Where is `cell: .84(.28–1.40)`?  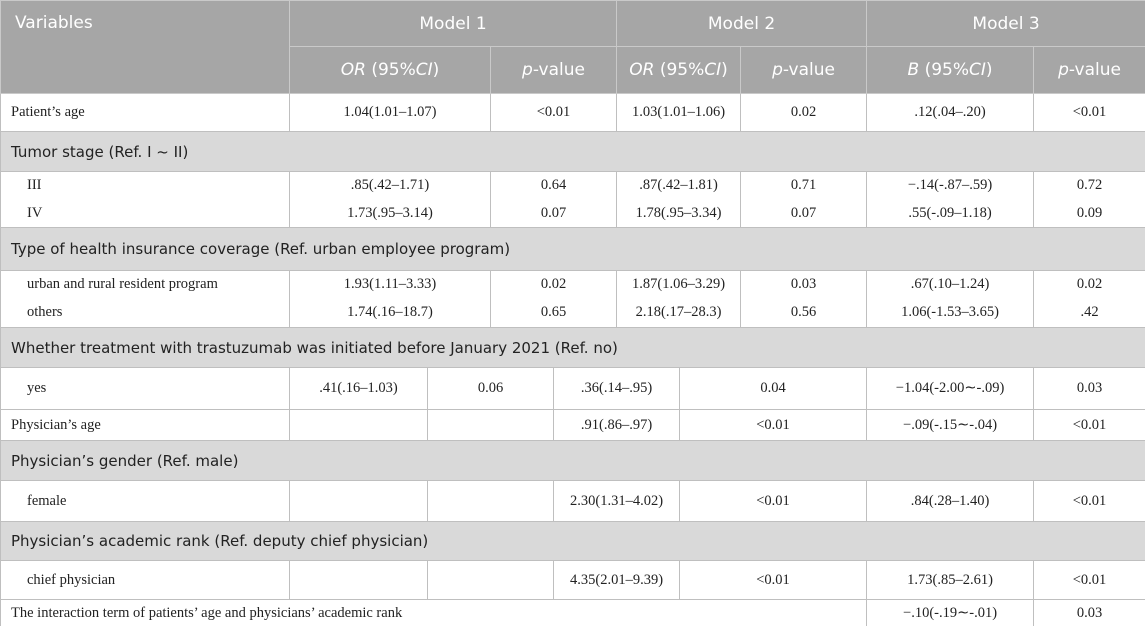 cell: .84(.28–1.40) is located at coordinates (950, 501).